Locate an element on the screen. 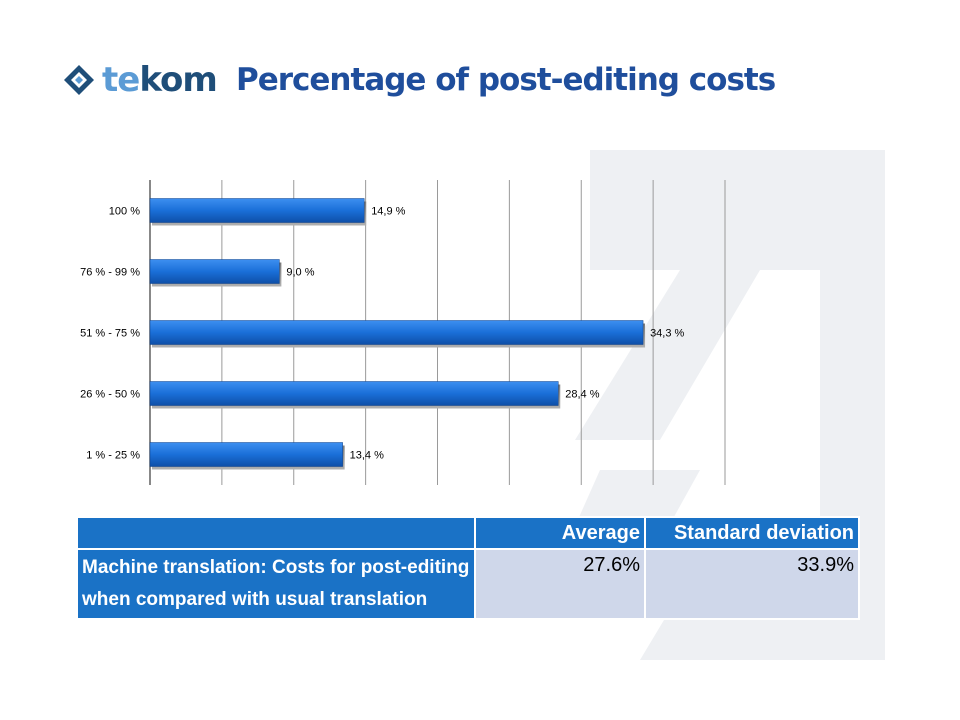  stats-table-header-average: Average is located at coordinates (560, 533).